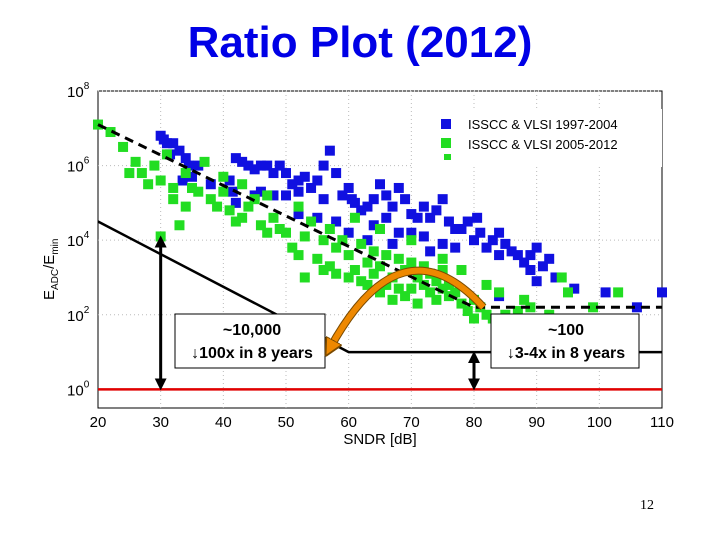 This screenshot has width=720, height=540. I want to click on legend-box, so click(537, 138).